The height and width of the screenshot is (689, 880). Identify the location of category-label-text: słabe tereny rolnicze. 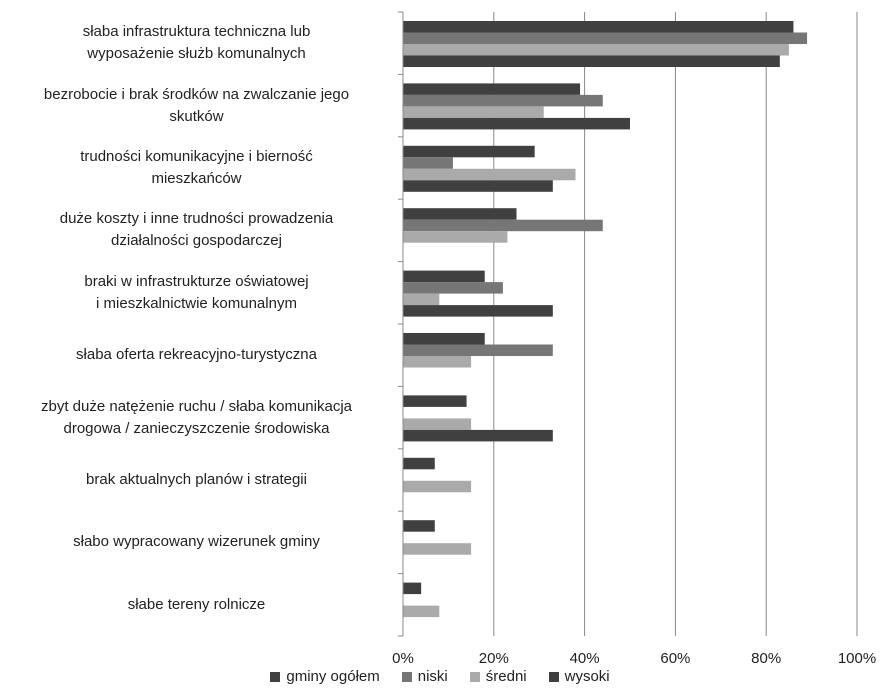
(197, 605).